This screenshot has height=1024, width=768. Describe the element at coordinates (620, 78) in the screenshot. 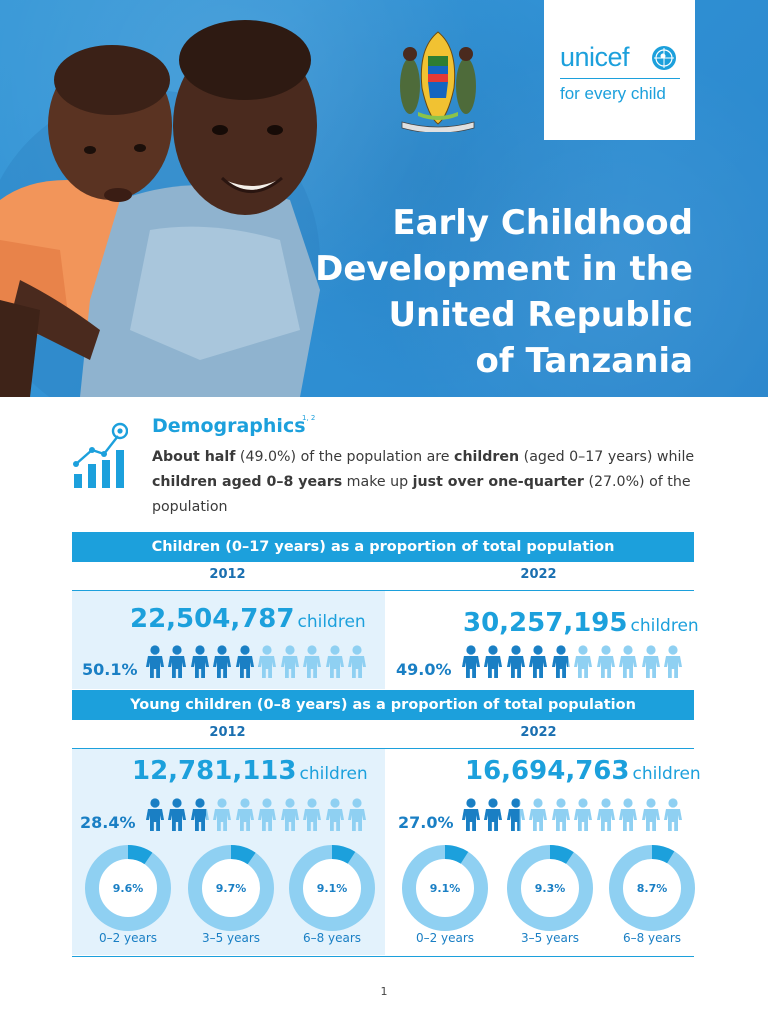

I see `logo-divider` at that location.